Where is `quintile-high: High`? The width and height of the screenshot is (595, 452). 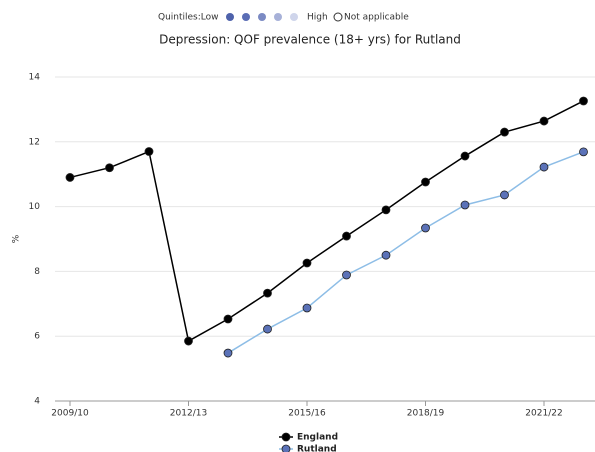
quintile-high: High is located at coordinates (317, 18).